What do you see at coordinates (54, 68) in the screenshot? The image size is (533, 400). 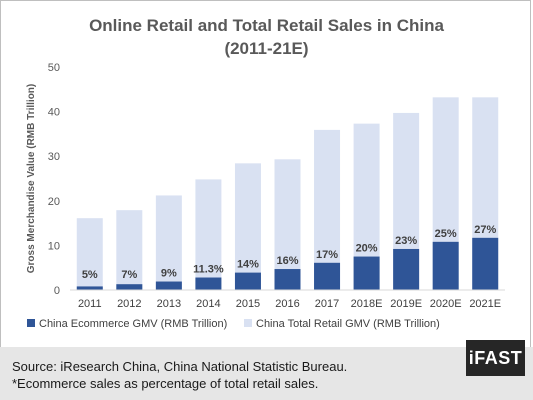 I see `y-tick-label: 50` at bounding box center [54, 68].